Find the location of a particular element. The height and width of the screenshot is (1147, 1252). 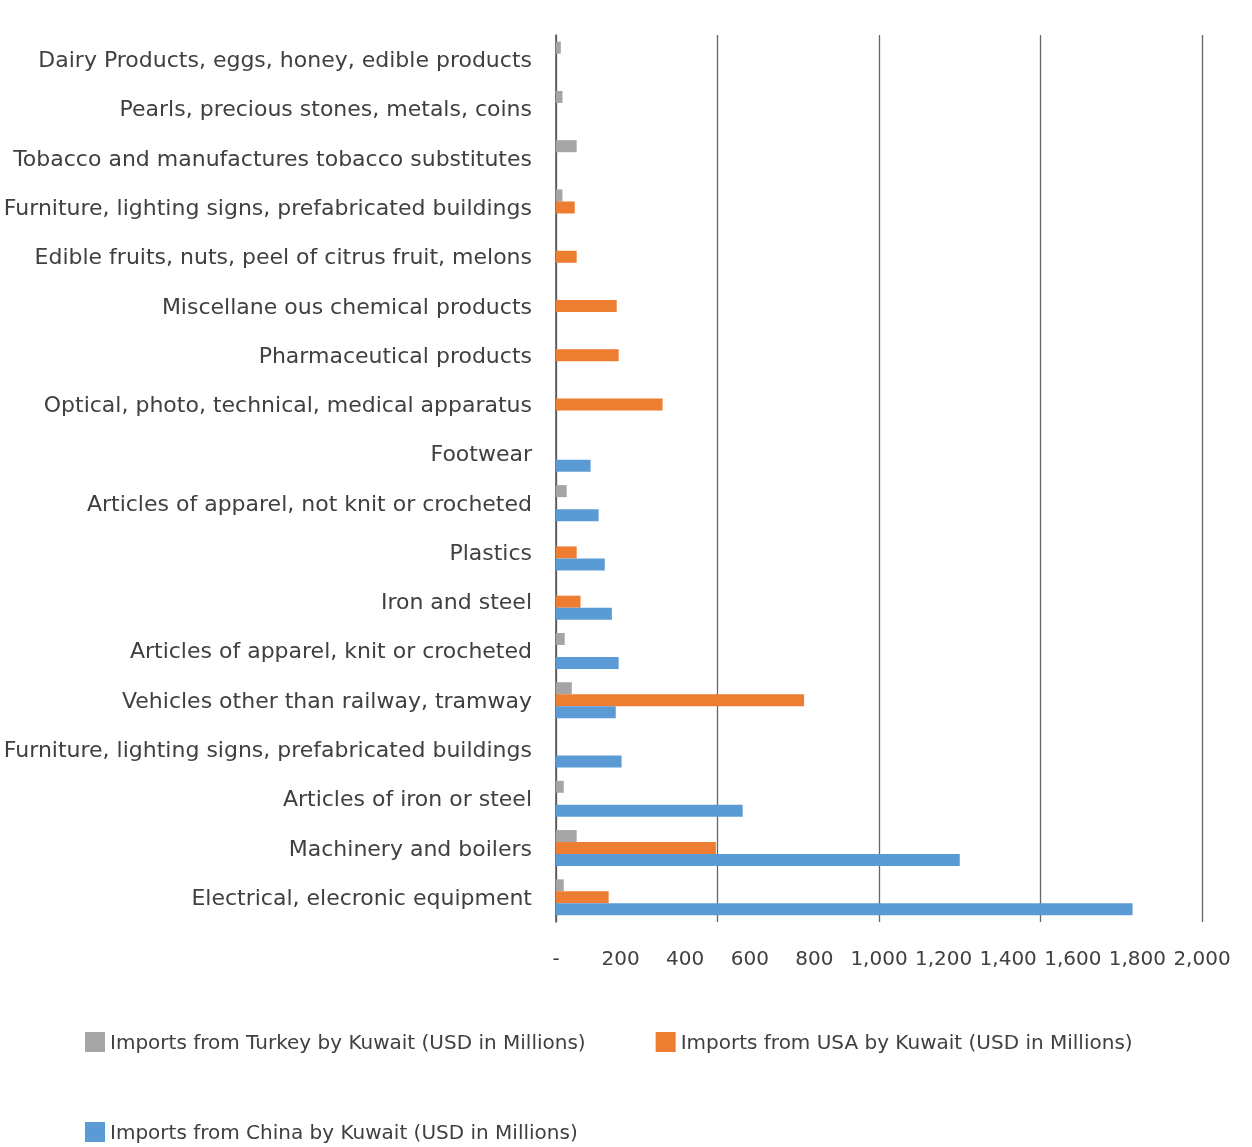

legend-label: Imports from USA by Kuwait (USD in Millions) is located at coordinates (906, 1042).